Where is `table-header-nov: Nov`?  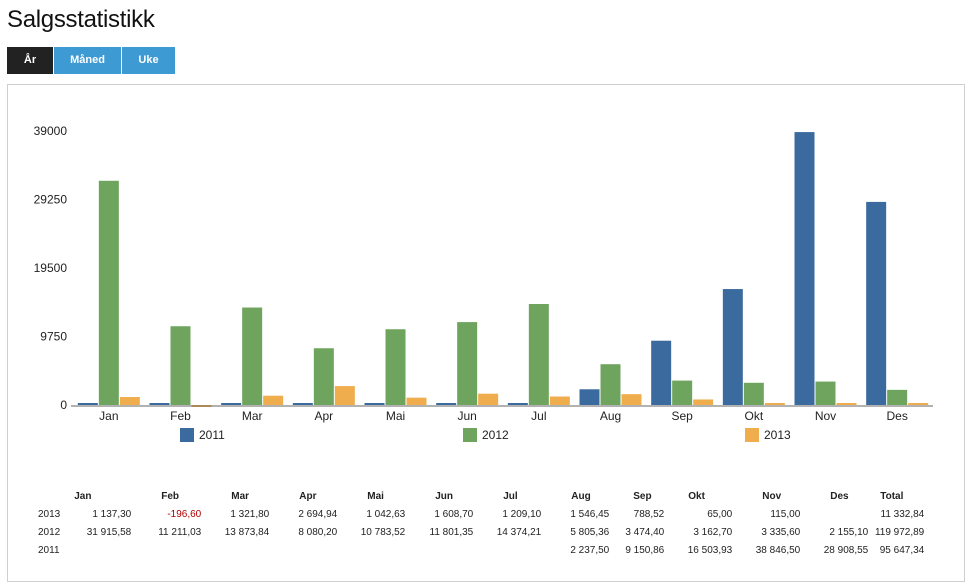 table-header-nov: Nov is located at coordinates (772, 496).